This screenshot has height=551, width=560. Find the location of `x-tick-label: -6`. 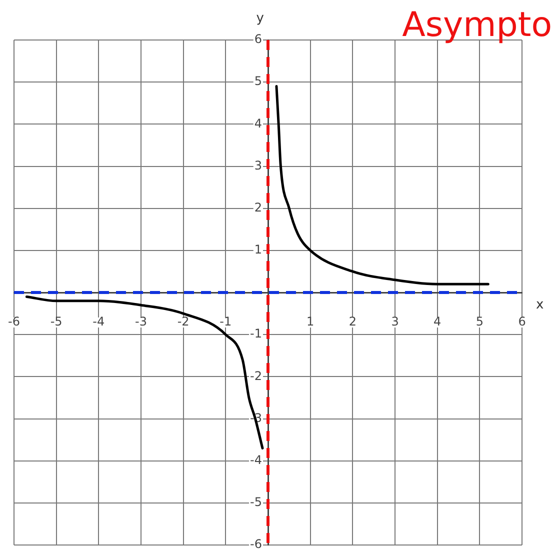

x-tick-label: -6 is located at coordinates (14, 321).